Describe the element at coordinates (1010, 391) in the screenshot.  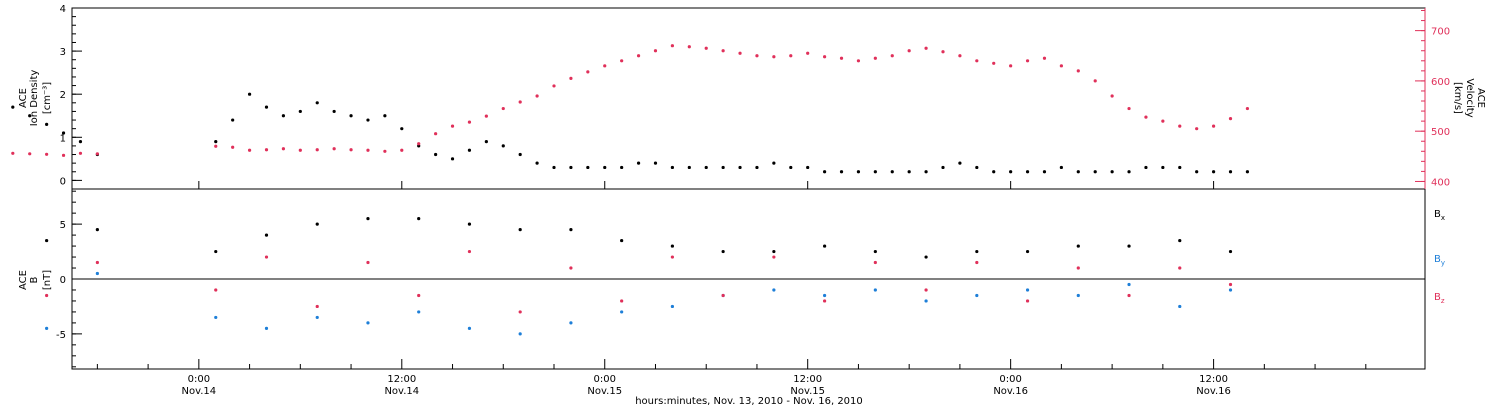
I see `x-tick-day-label: Nov.16` at that location.